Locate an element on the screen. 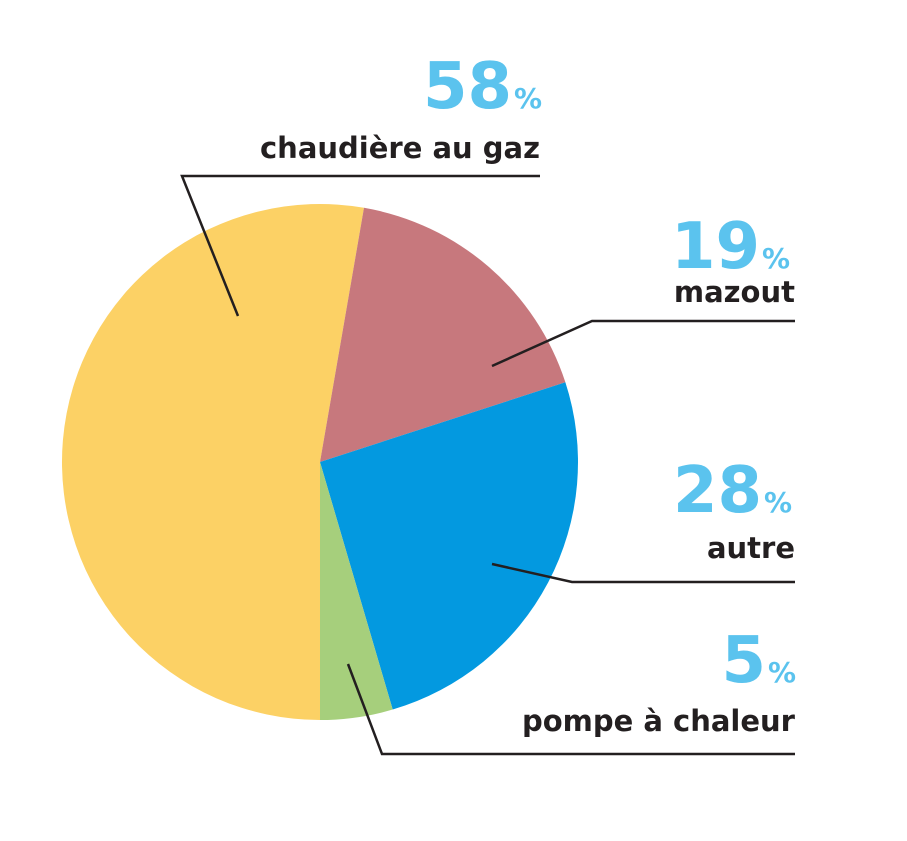  percent-sign-autre: % is located at coordinates (778, 502).